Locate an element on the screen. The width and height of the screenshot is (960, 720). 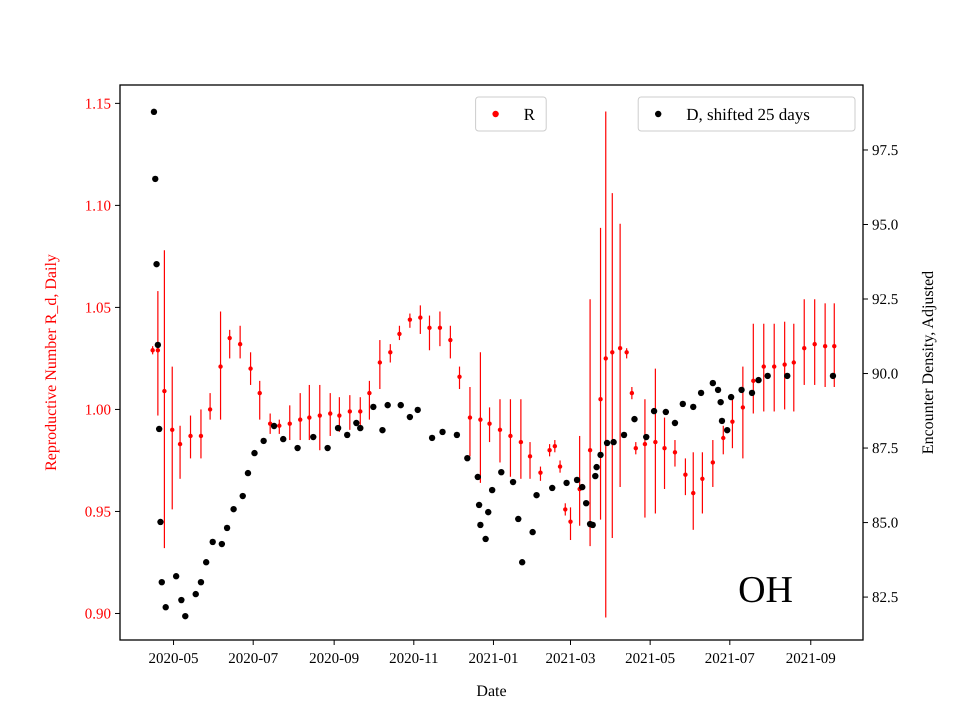
x-tick-label: 2021-03 is located at coordinates (571, 659).